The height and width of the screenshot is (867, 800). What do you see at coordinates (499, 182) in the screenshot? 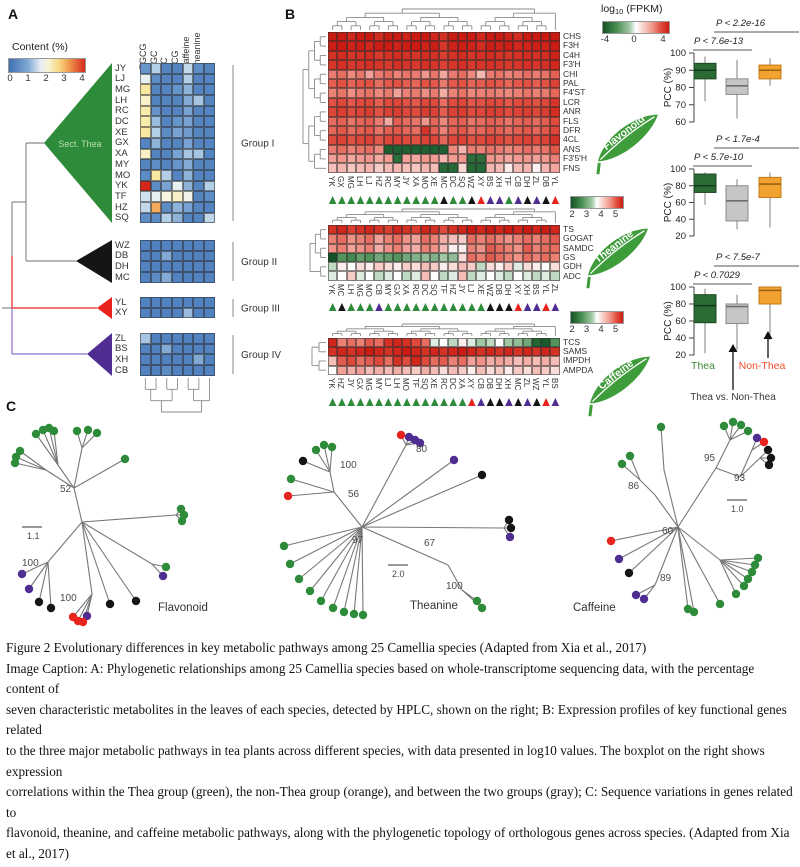
I see `sample-column-label: XH` at bounding box center [499, 182].